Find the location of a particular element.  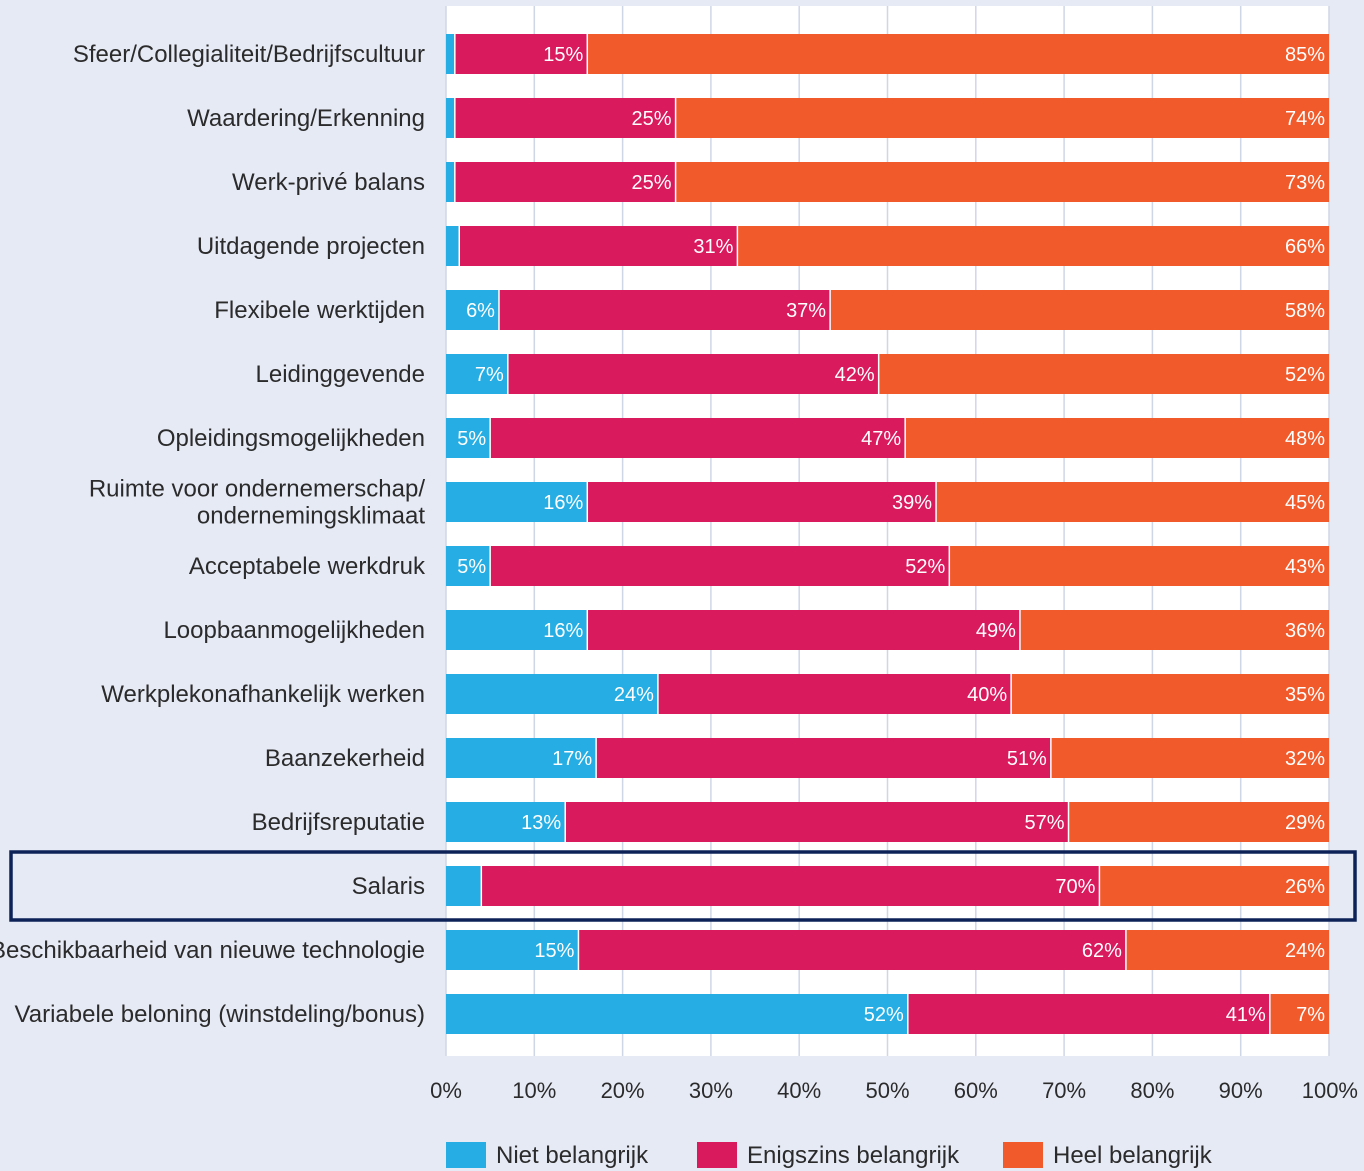

category-label: Loopbaanmogelijkheden is located at coordinates (294, 630).